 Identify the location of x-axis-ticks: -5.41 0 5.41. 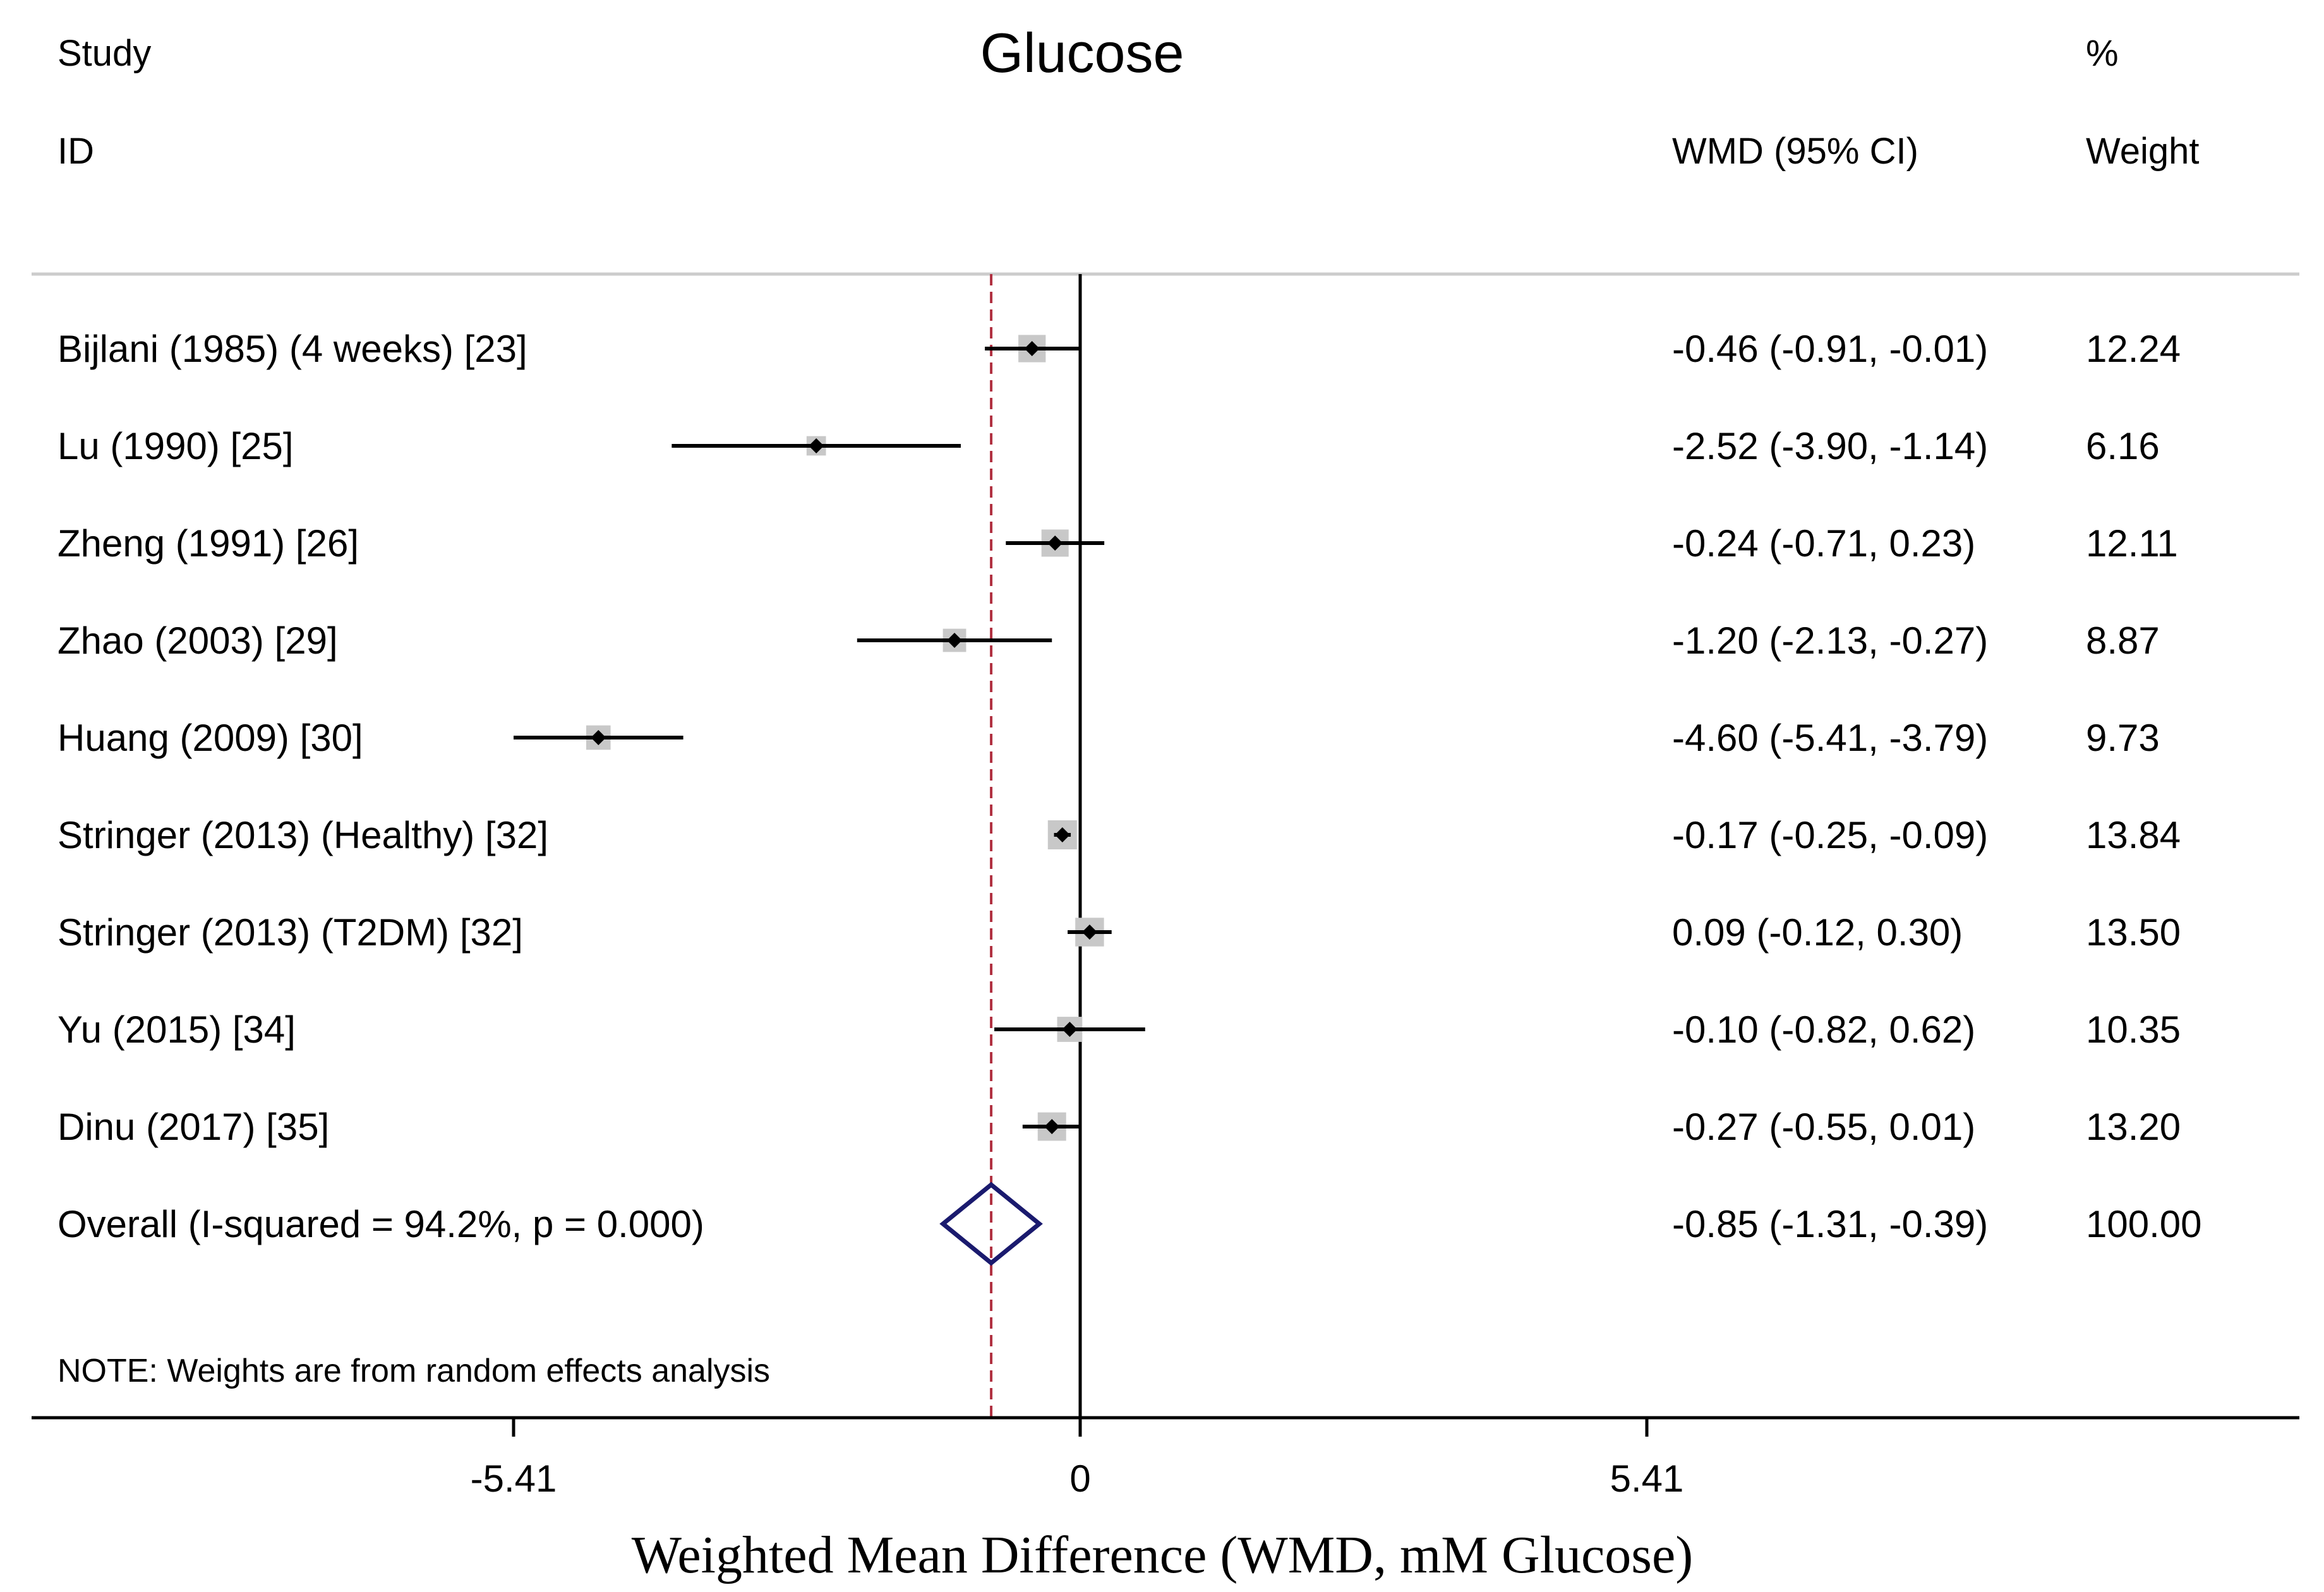
(1077, 1459).